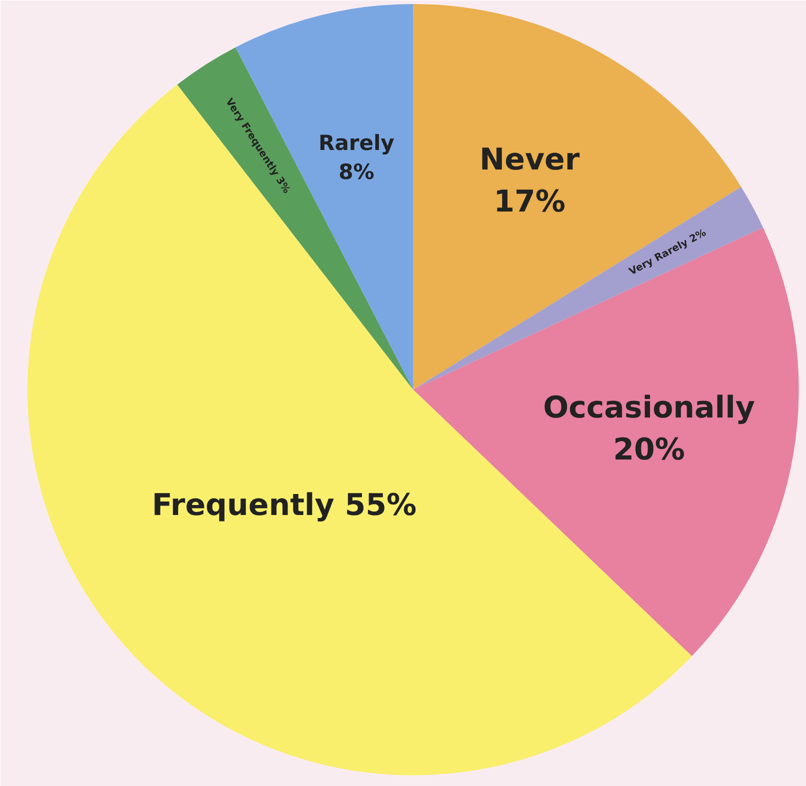 The image size is (806, 786). Describe the element at coordinates (649, 450) in the screenshot. I see `data-label: 20%` at that location.